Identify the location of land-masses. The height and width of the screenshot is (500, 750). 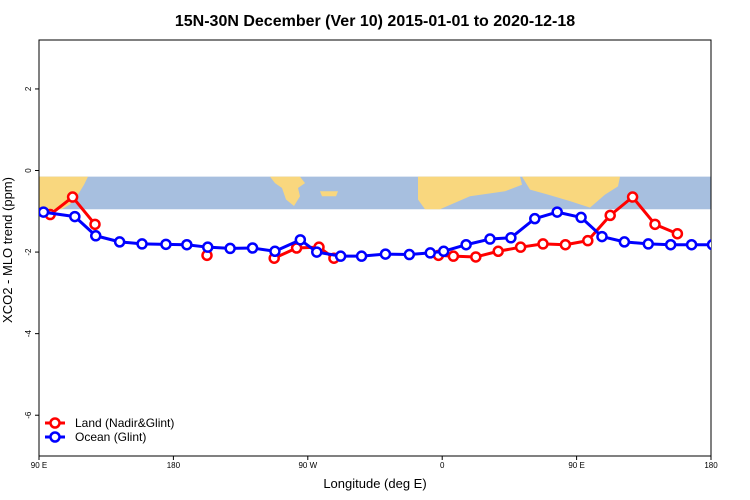
(329, 193).